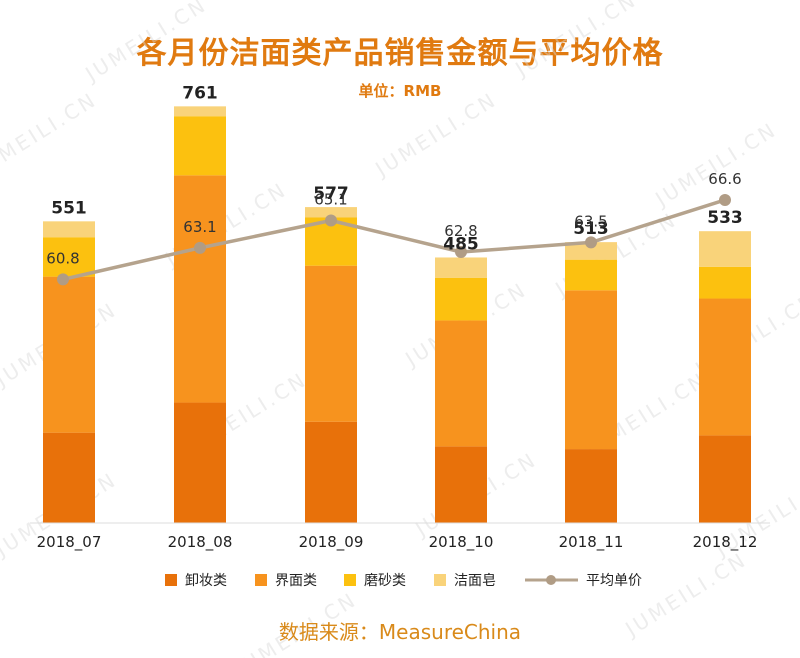 The image size is (800, 658). I want to click on avg-price-label: 60.8, so click(62, 258).